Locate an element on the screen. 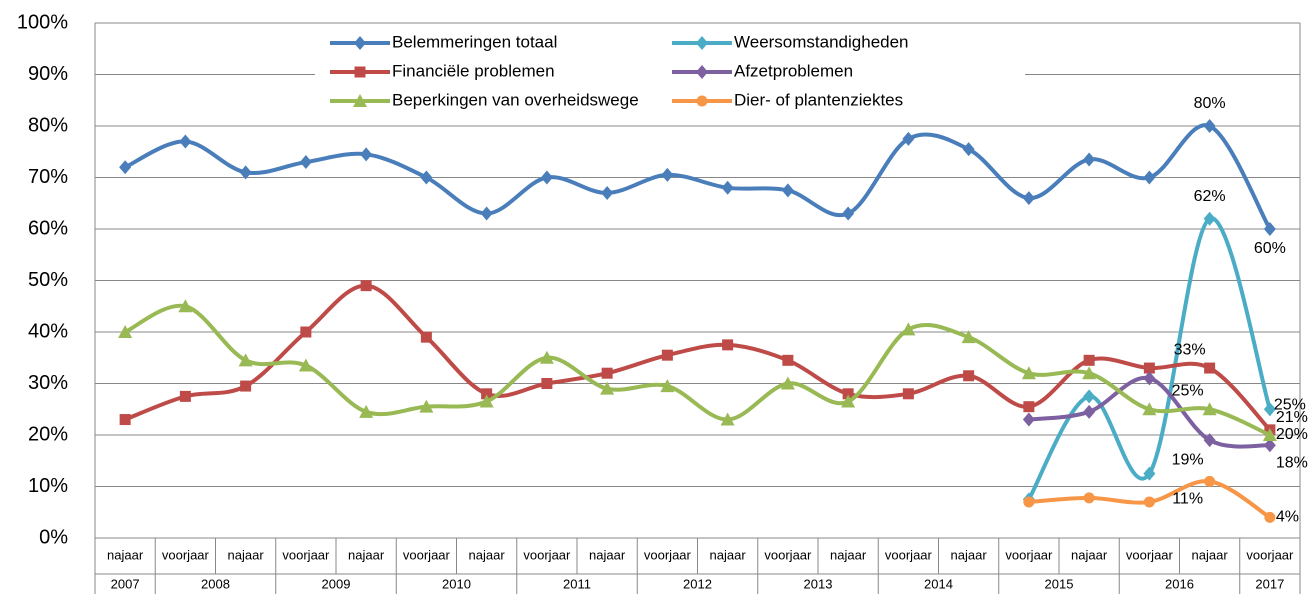 This screenshot has height=594, width=1312. y-tick-label: 20% is located at coordinates (48, 434).